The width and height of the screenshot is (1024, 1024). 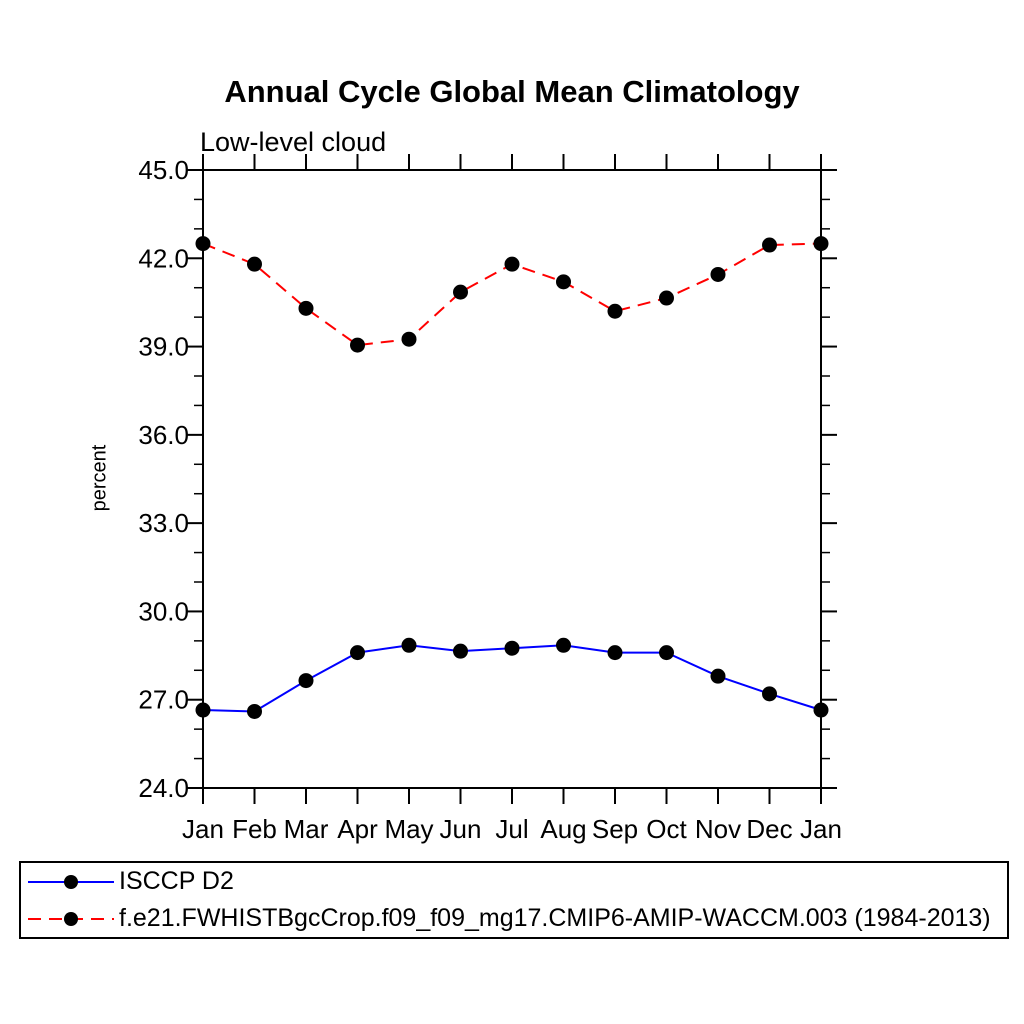 I want to click on x-tick-label: May, so click(x=408, y=829).